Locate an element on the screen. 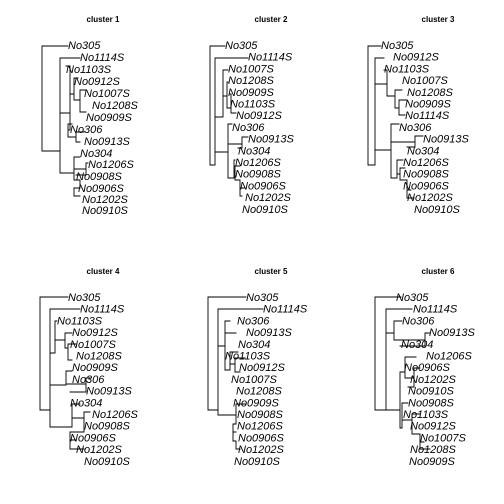 The height and width of the screenshot is (504, 504). panel-title: cluster 1 is located at coordinates (103, 19).